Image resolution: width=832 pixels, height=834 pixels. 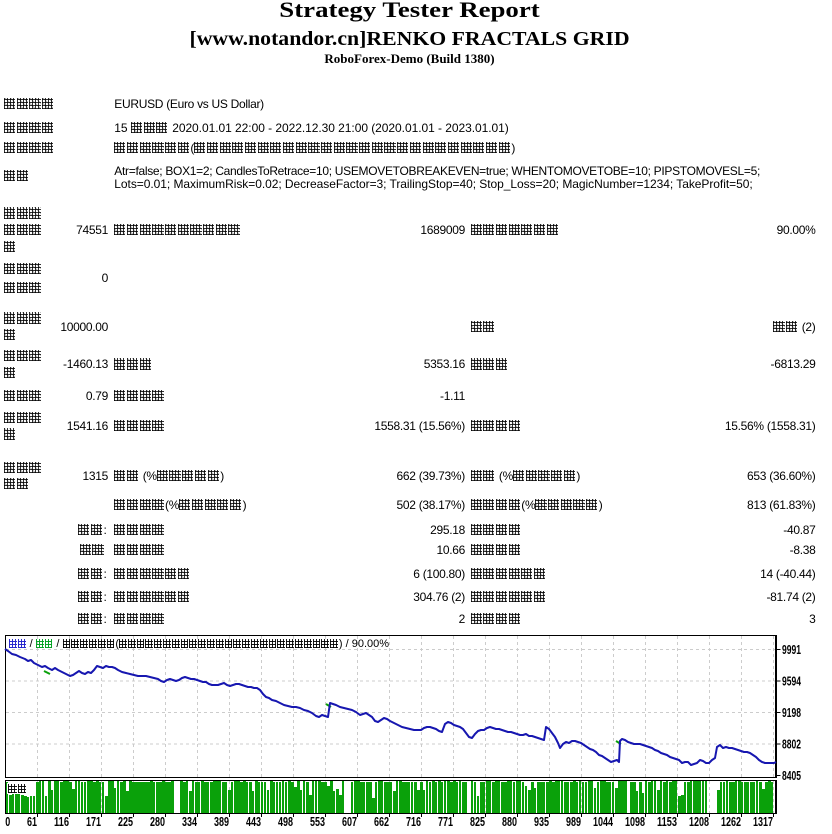 I want to click on svg-text: 498, so click(x=285, y=822).